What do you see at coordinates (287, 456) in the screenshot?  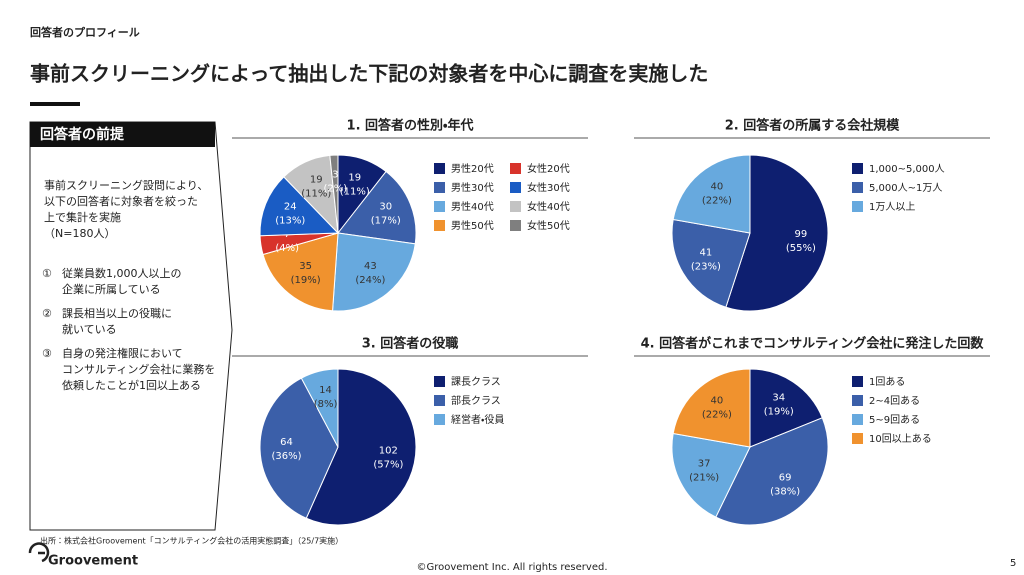 I see `slice-percent: (36%)` at bounding box center [287, 456].